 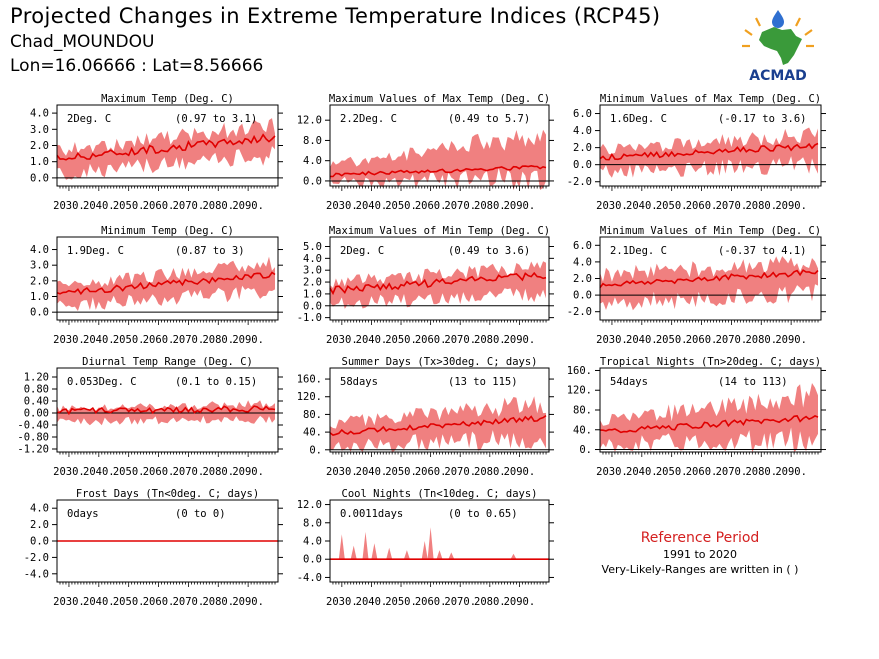 What do you see at coordinates (167, 231) in the screenshot?
I see `chart-title: Minimum Temp (Deg. C)` at bounding box center [167, 231].